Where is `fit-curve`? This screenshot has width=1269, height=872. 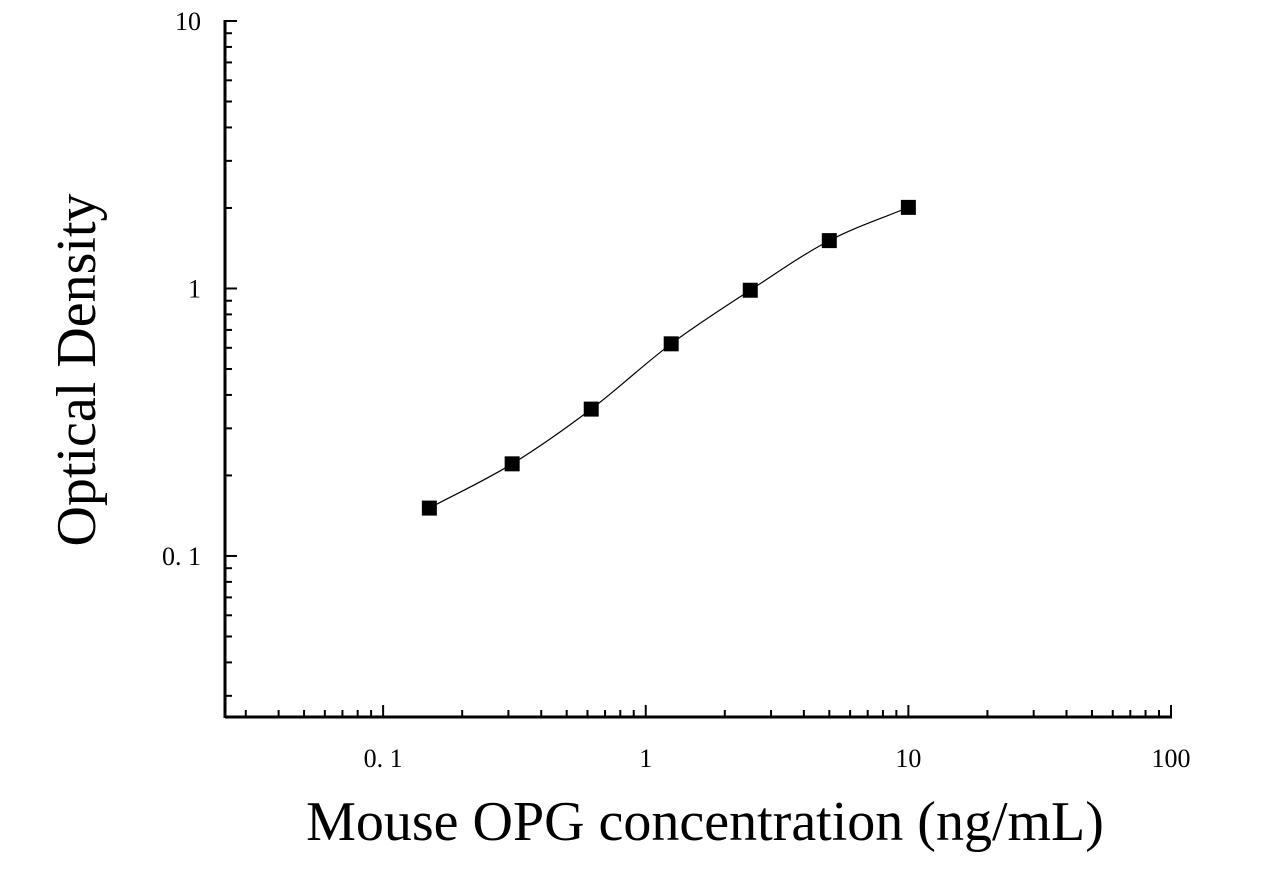
fit-curve is located at coordinates (669, 357).